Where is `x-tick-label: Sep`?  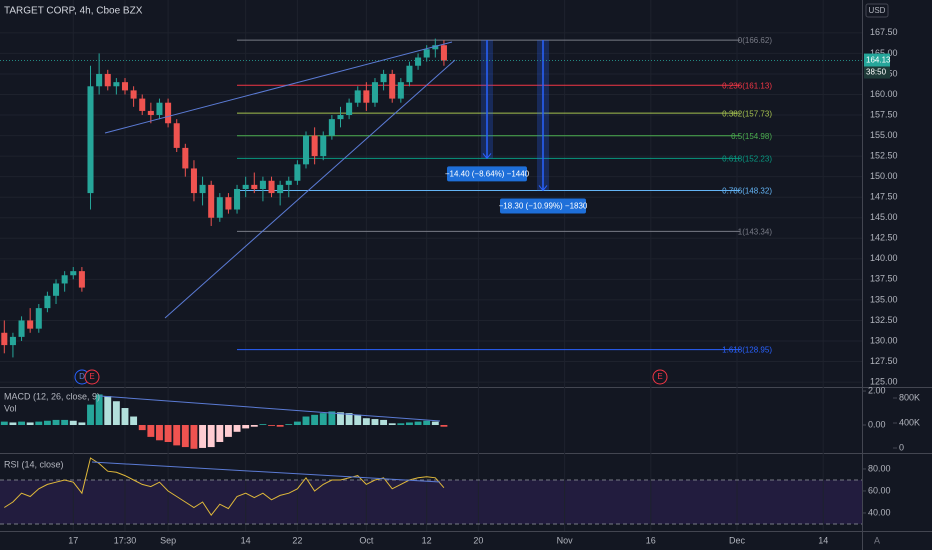
x-tick-label: Sep is located at coordinates (168, 540).